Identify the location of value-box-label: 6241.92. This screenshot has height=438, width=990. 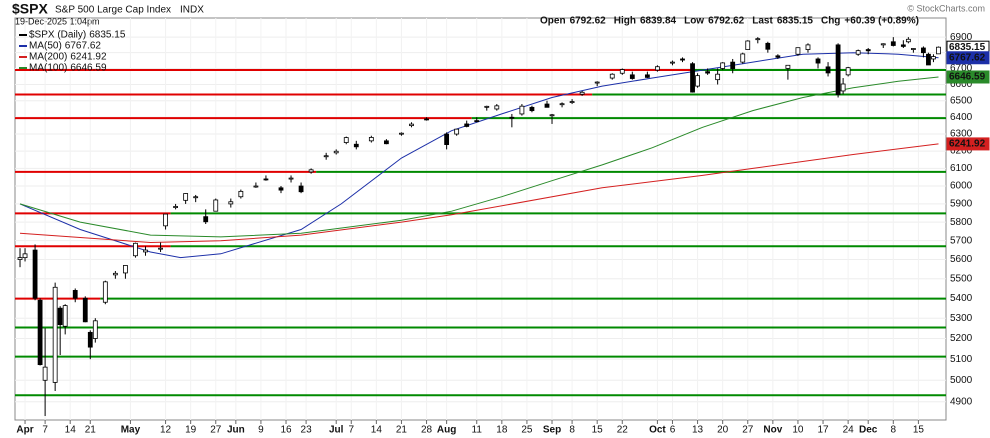
(967, 144).